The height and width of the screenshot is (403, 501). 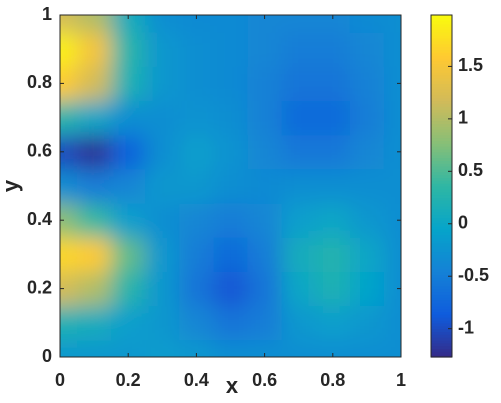 I want to click on x-tick-label: 0.8, so click(x=332, y=380).